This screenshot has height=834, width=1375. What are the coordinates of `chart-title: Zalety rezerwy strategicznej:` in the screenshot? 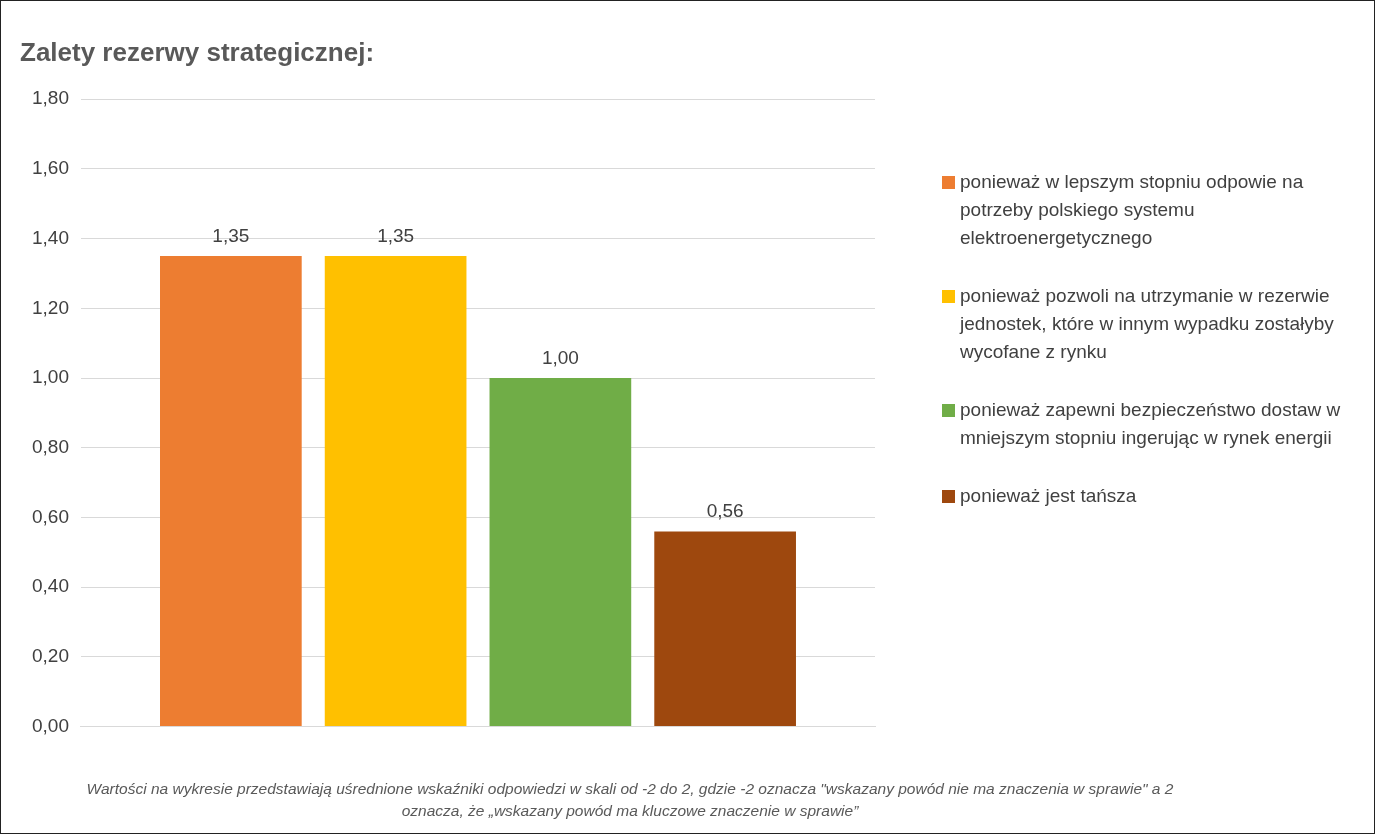 It's located at (197, 51).